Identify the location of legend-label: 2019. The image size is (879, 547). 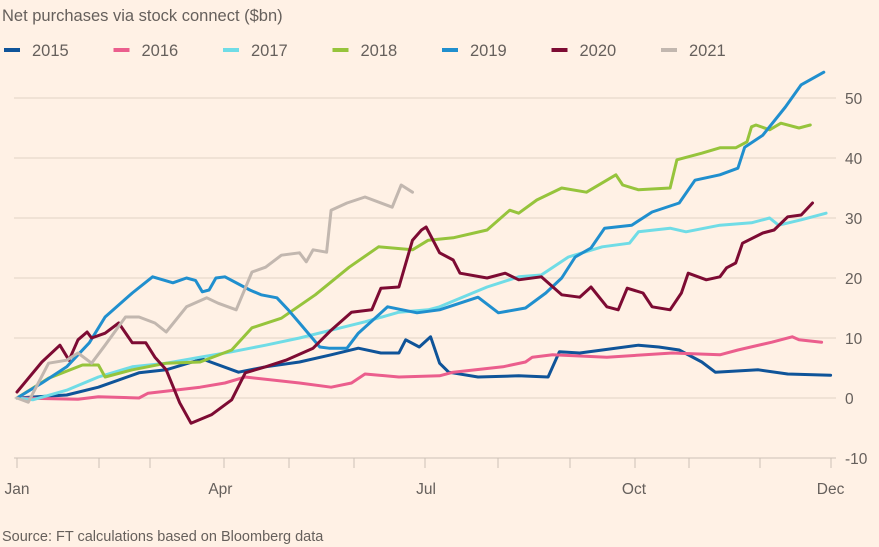
(488, 51).